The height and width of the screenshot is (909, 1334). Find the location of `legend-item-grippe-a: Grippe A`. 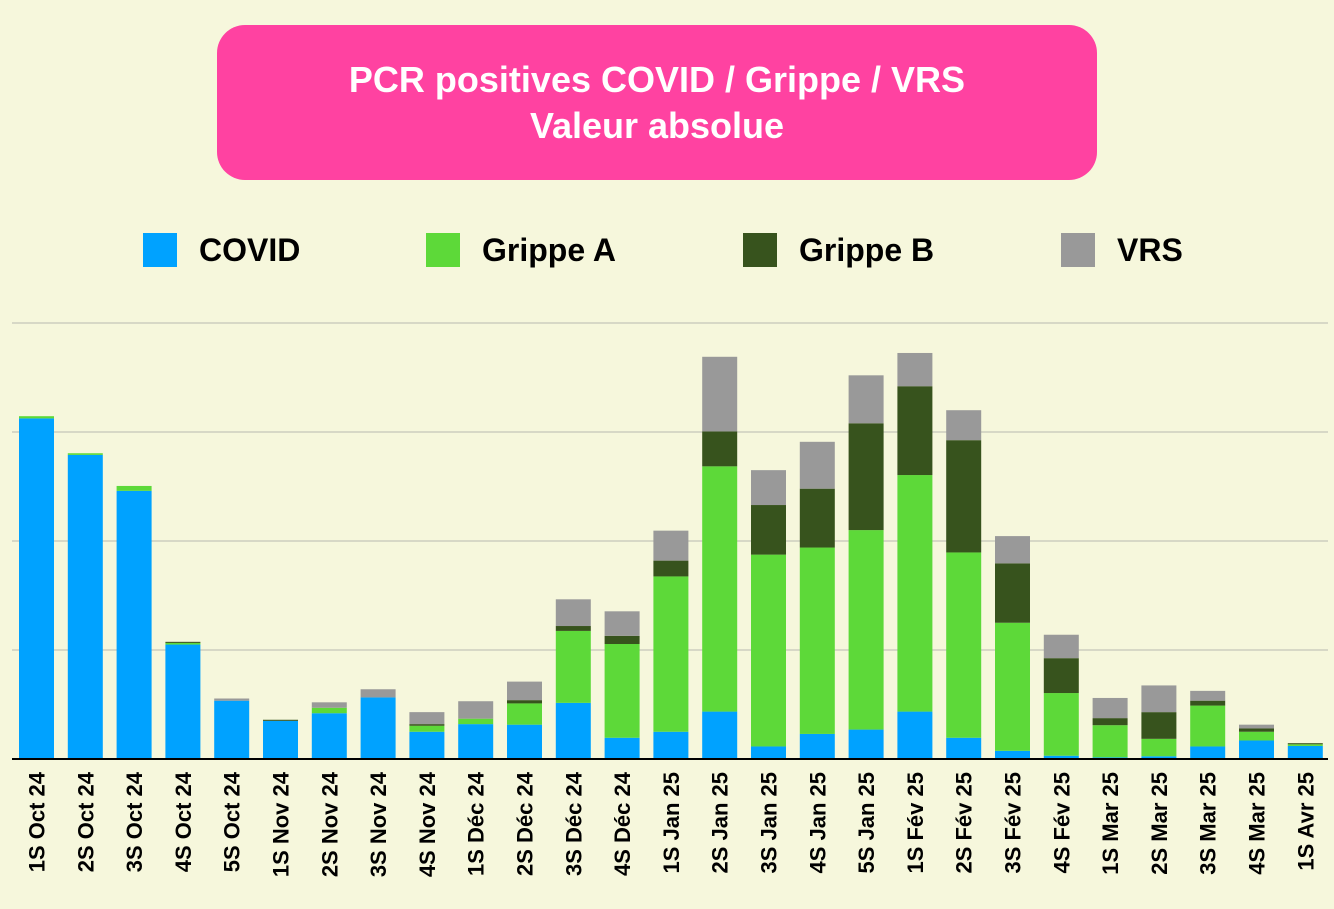

legend-item-grippe-a: Grippe A is located at coordinates (521, 250).